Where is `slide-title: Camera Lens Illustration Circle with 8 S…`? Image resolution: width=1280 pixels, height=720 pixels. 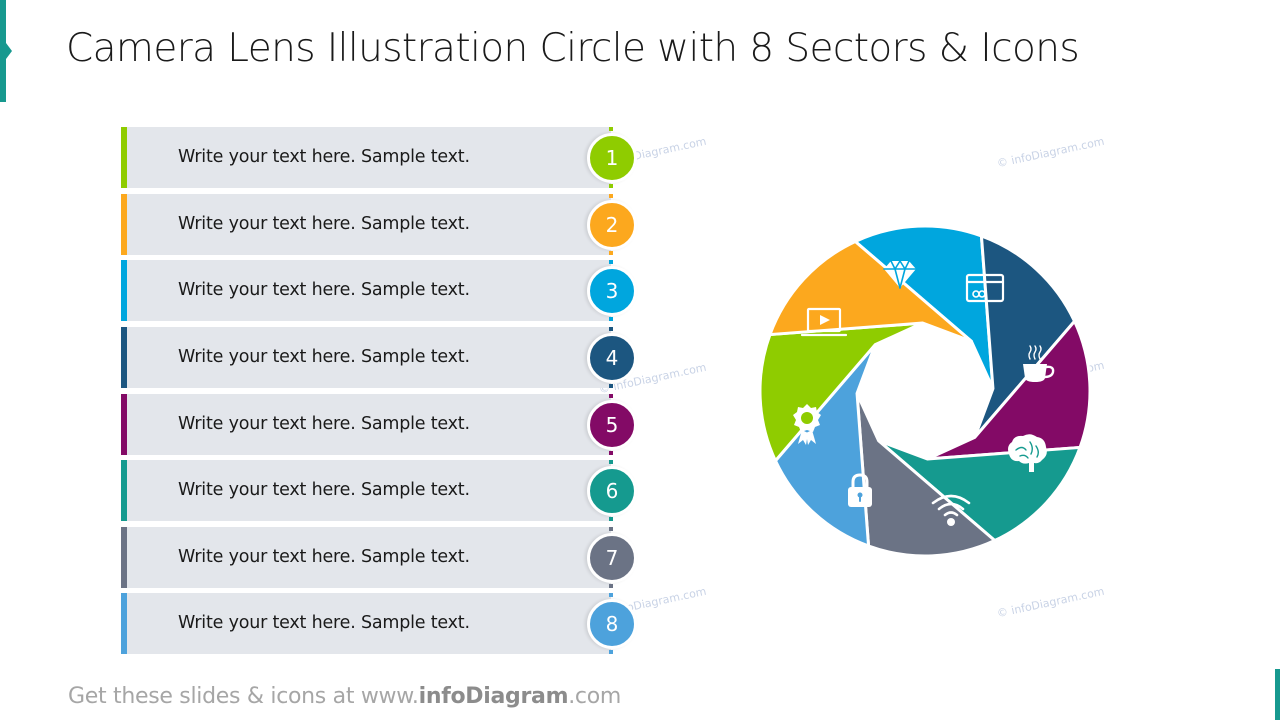 slide-title: Camera Lens Illustration Circle with 8 S… is located at coordinates (573, 48).